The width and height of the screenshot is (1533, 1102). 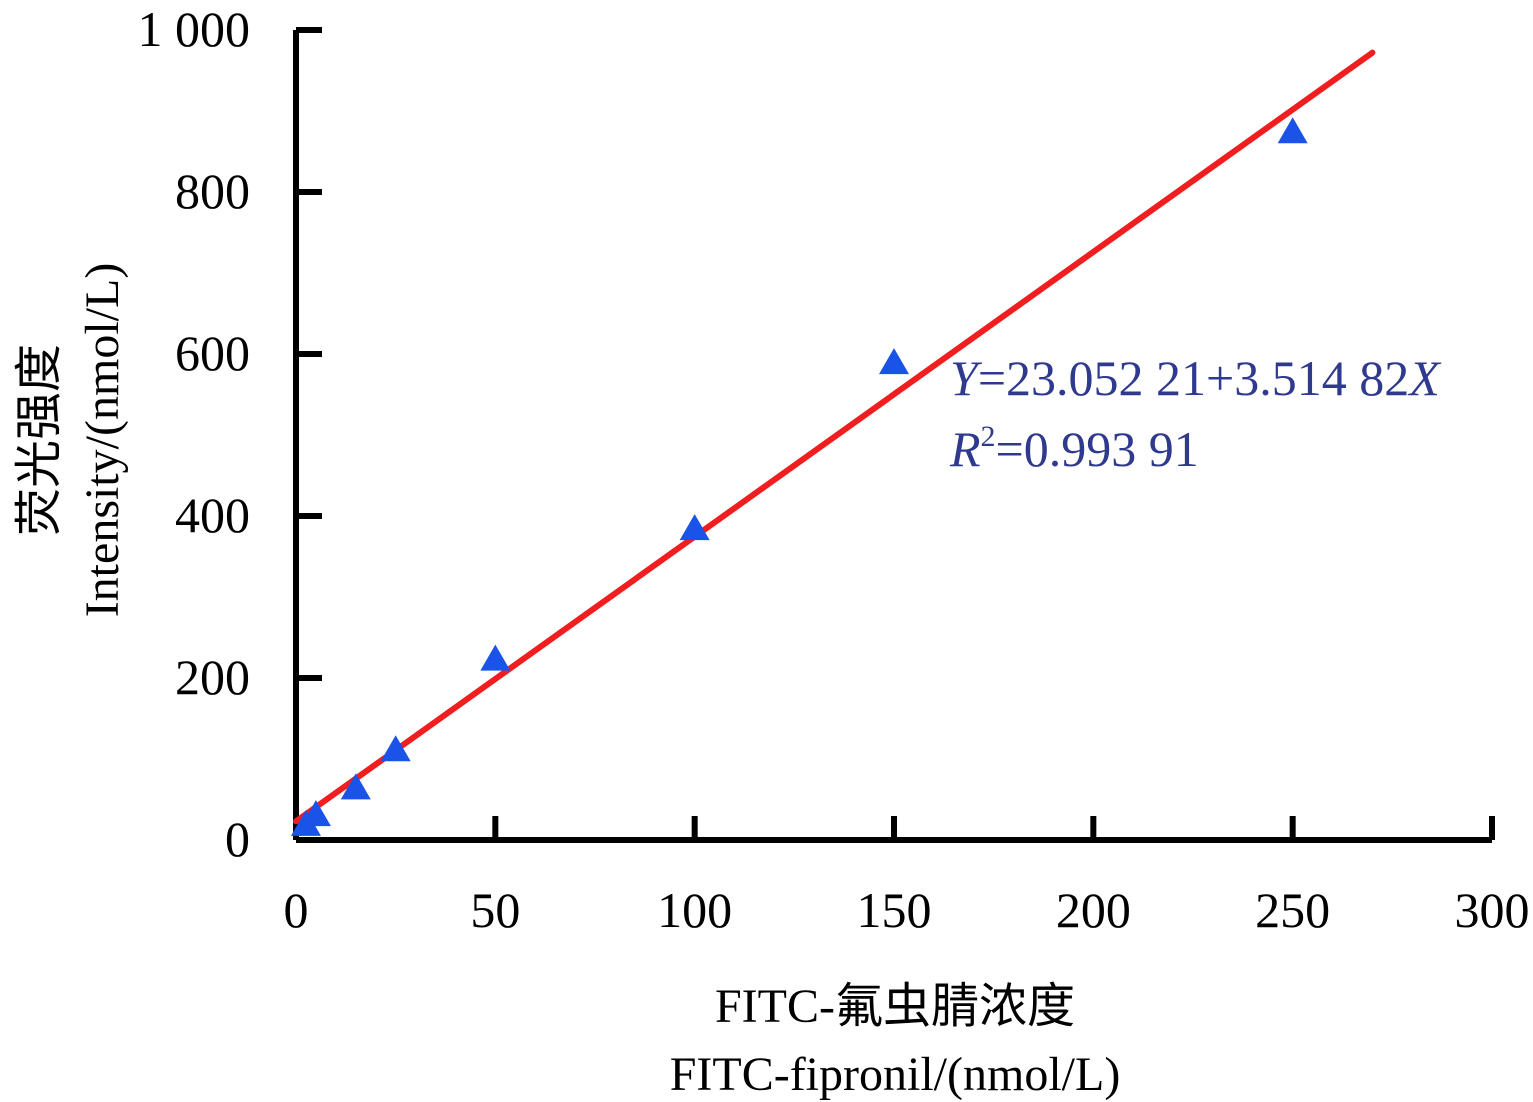 I want to click on equation-body: =23.052 21+3.514 82, so click(x=1193, y=378).